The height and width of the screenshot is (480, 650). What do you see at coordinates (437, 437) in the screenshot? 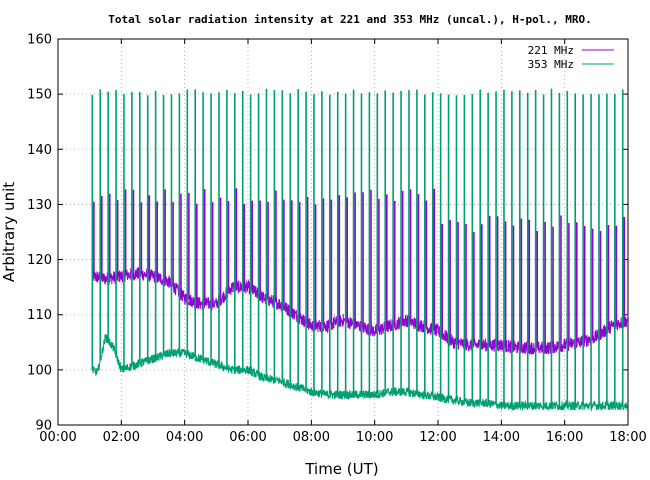
I see `x-tick-label: 12:00` at bounding box center [437, 437].